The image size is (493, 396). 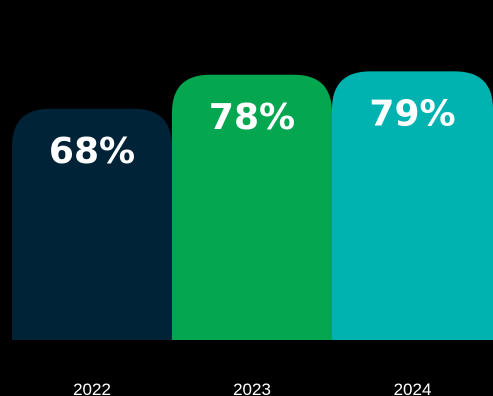 What do you see at coordinates (412, 113) in the screenshot?
I see `bar-value-label-2024: 79%` at bounding box center [412, 113].